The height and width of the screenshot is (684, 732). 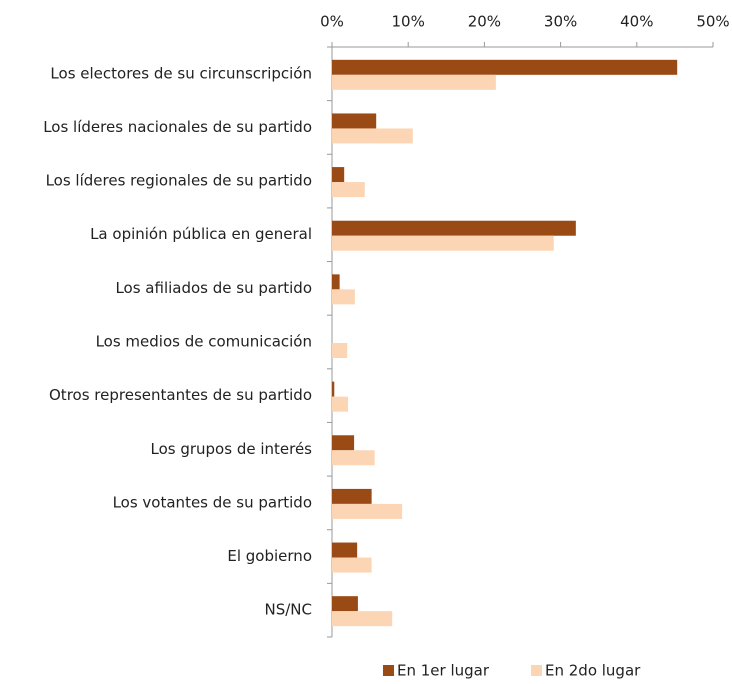 I want to click on legend-label: En 1er lugar, so click(x=443, y=671).